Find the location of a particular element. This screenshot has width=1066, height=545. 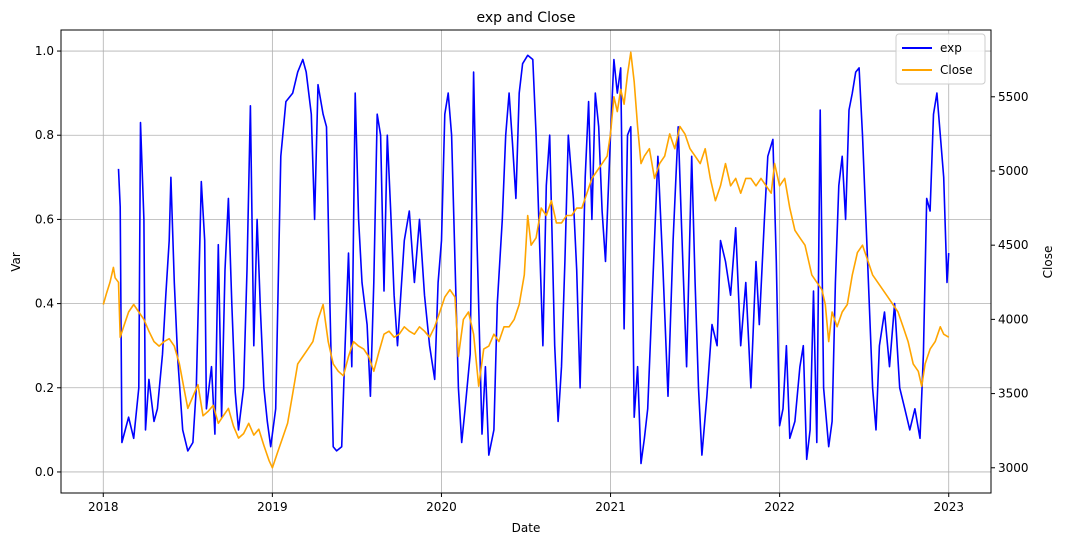

y-right-tick-label: 3500 is located at coordinates (1013, 394).